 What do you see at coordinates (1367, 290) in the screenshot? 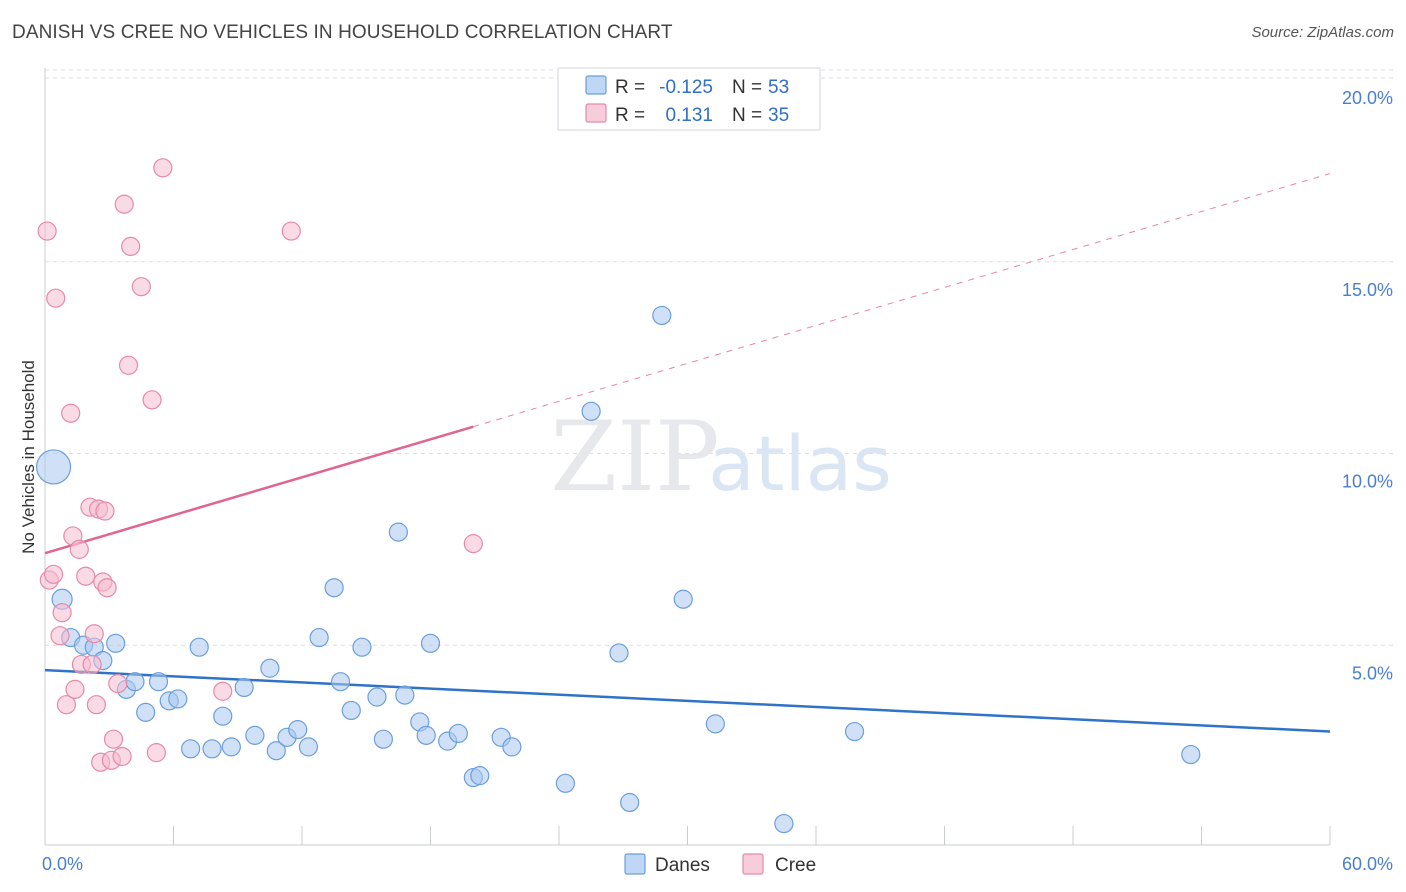
I see `y-tick-label: 15.0%` at bounding box center [1367, 290].